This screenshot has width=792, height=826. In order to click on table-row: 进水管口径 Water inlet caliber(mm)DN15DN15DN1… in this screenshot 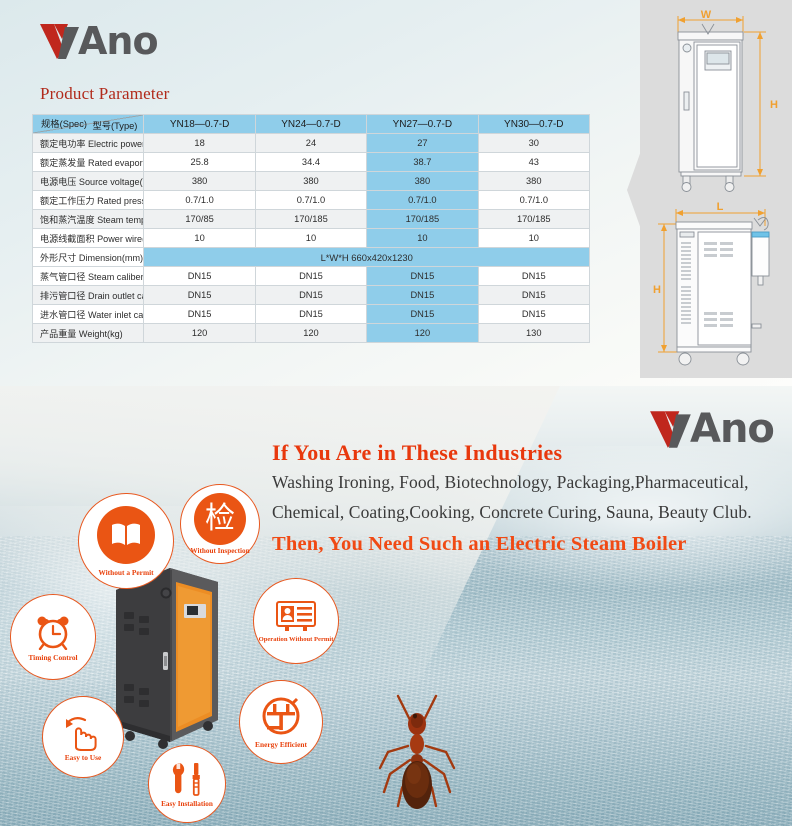, I will do `click(311, 314)`.